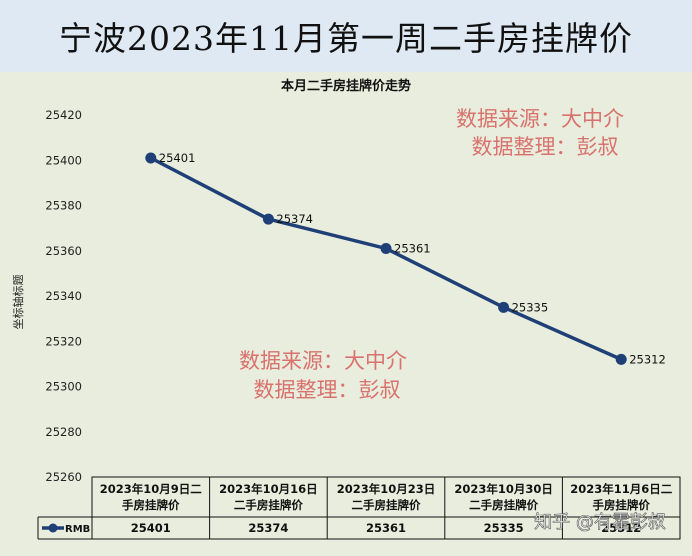 Image resolution: width=692 pixels, height=556 pixels. Describe the element at coordinates (294, 219) in the screenshot. I see `data-label: 25374` at that location.